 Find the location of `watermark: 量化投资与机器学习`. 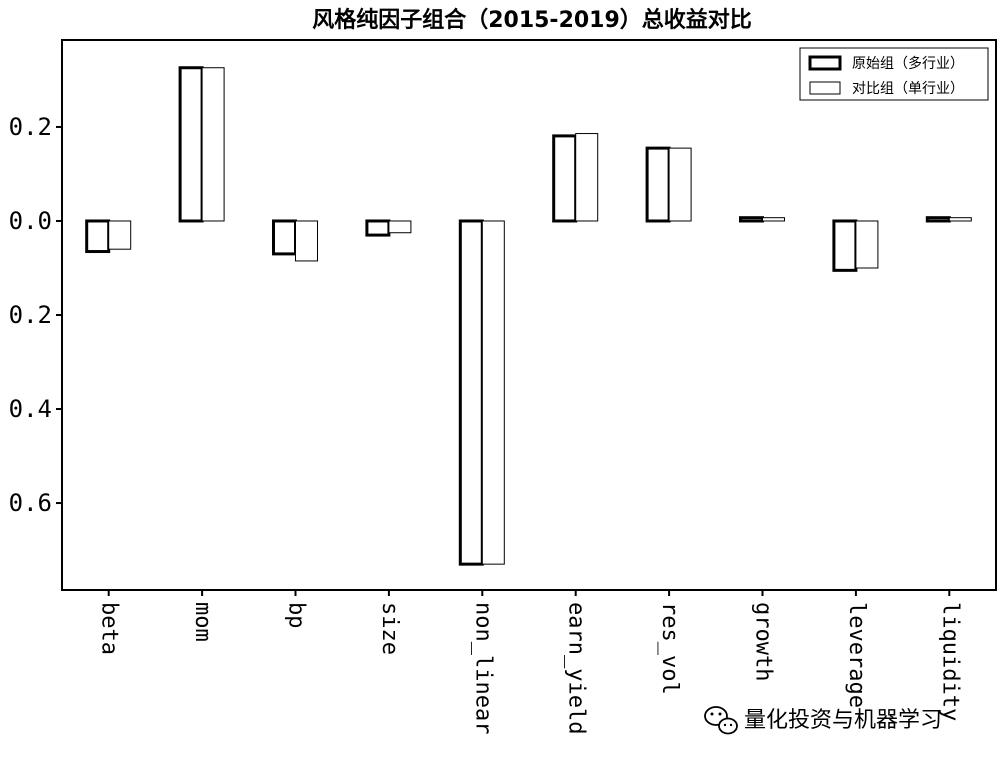

watermark: 量化投资与机器学习 is located at coordinates (823, 720).